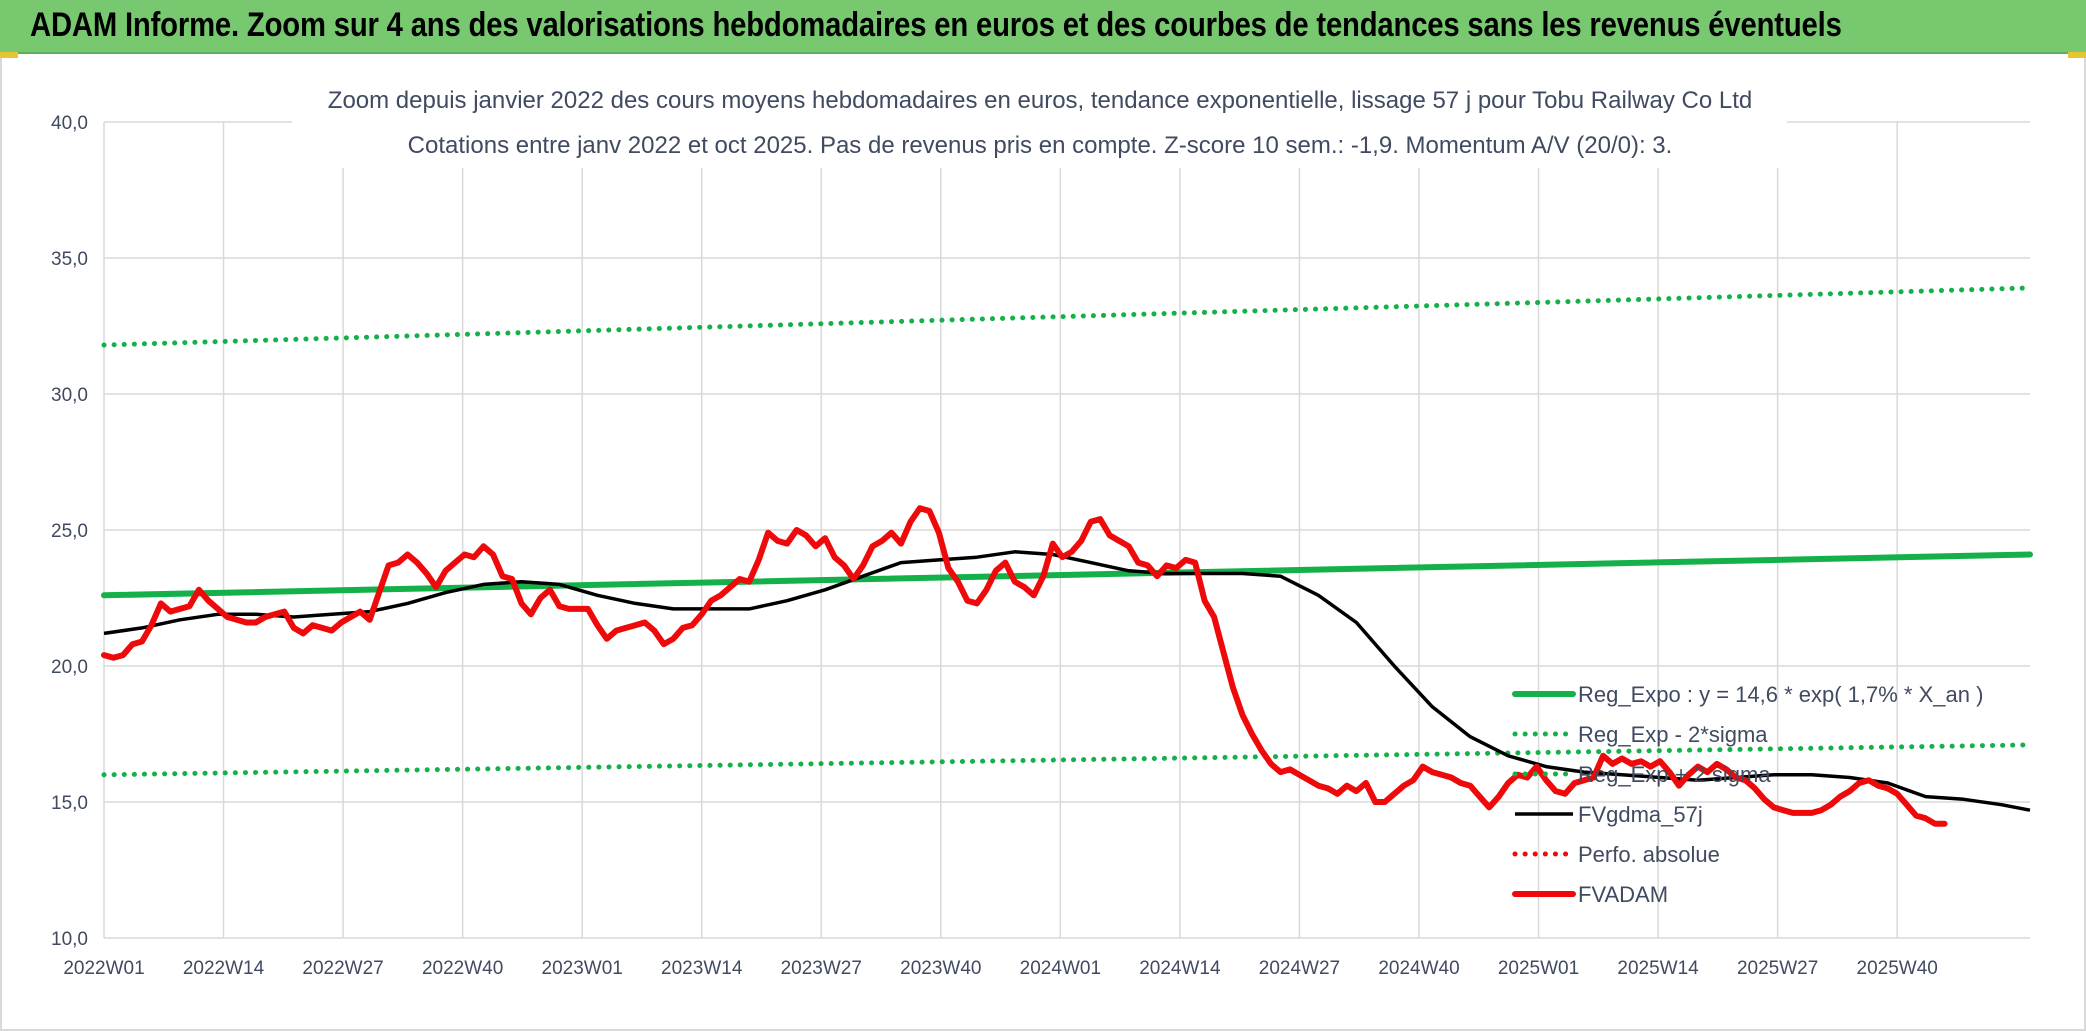  I want to click on y-tick-label: 25,0, so click(69, 531).